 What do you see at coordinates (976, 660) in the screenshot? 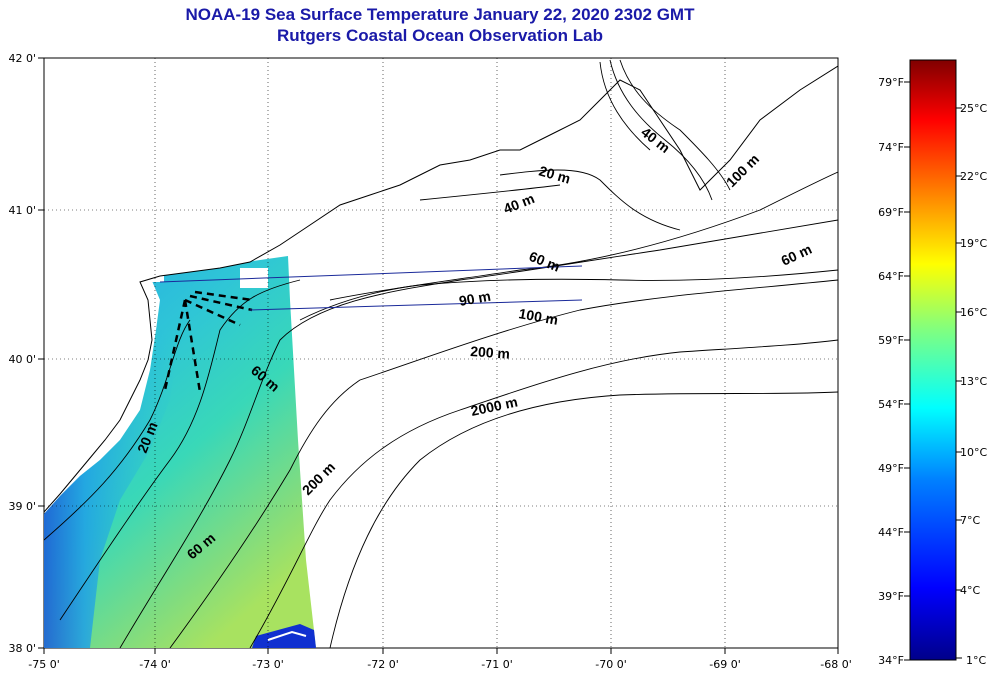
I see `colorbar-c-label: 1°C` at bounding box center [976, 660].